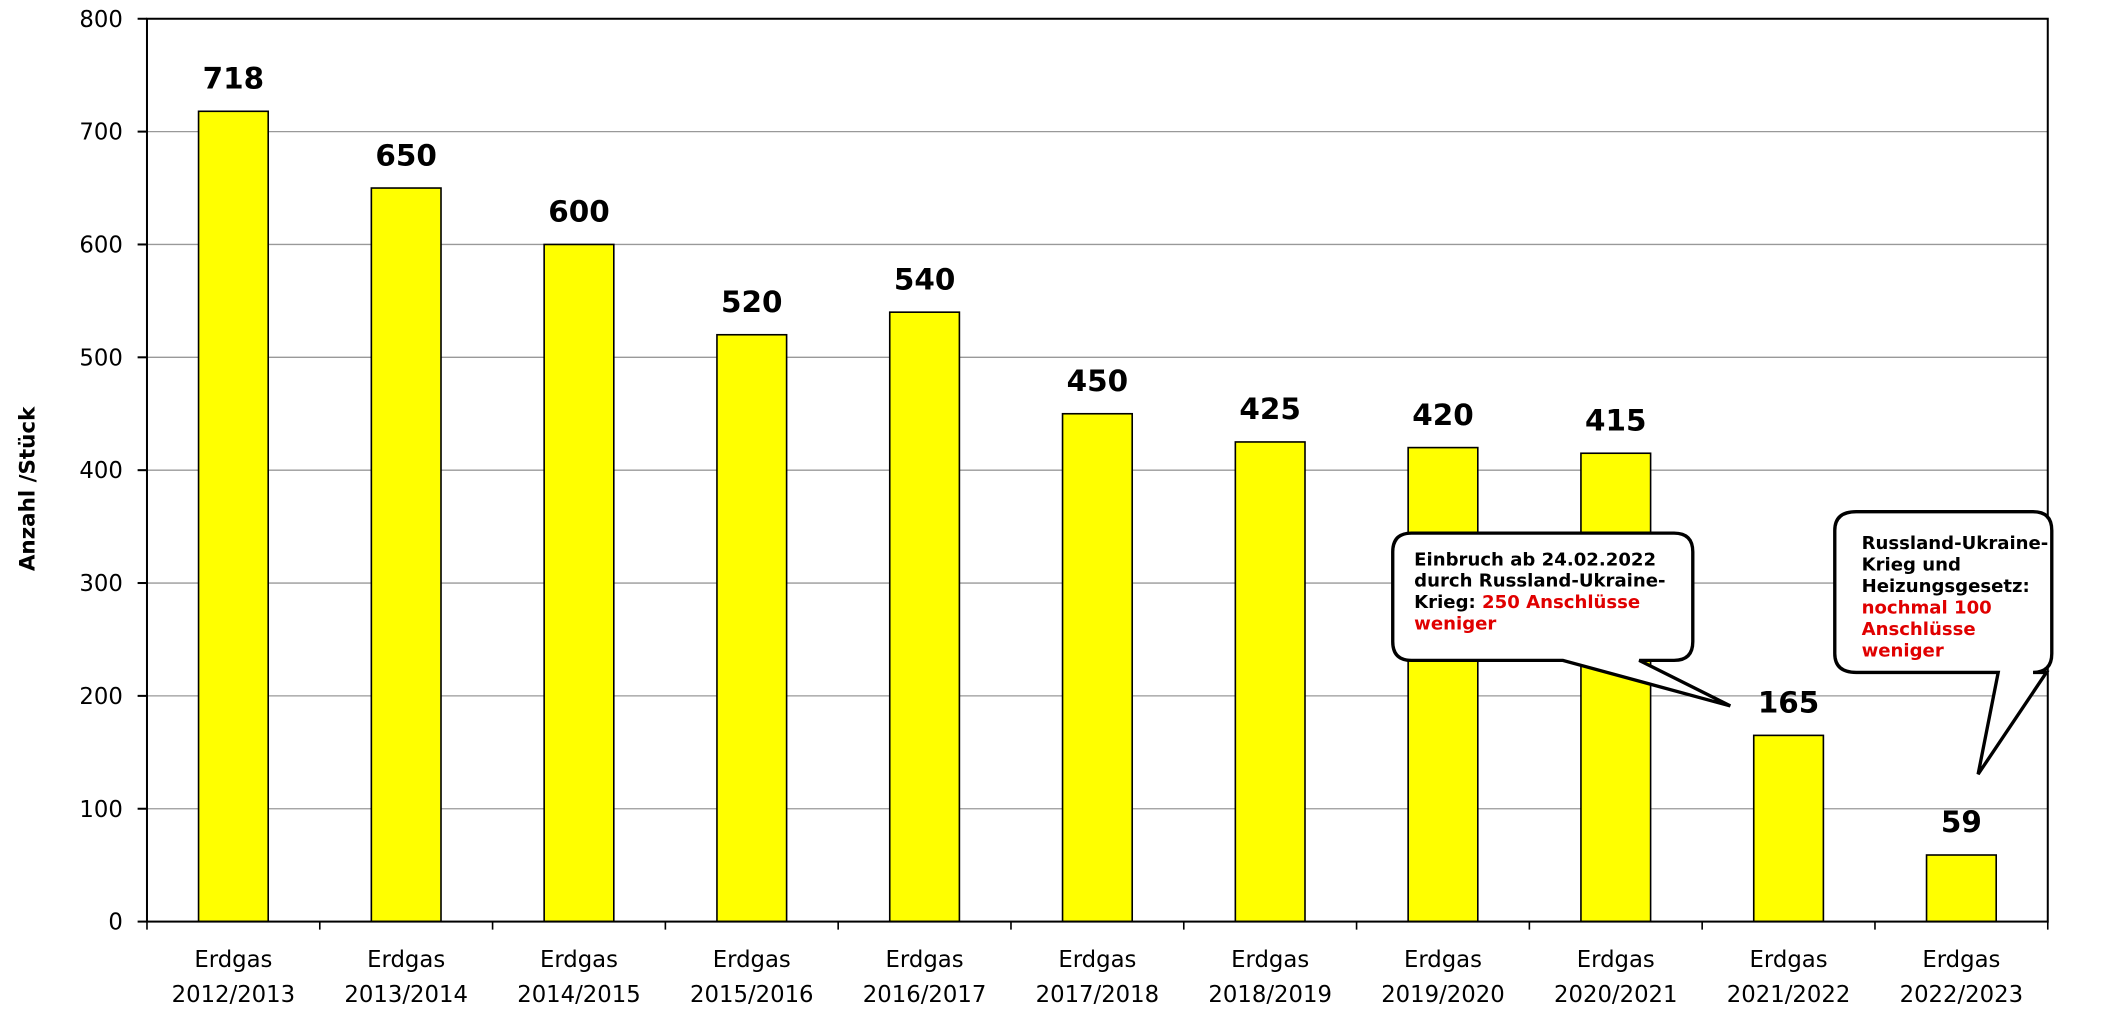 Image resolution: width=2105 pixels, height=1010 pixels. What do you see at coordinates (1616, 995) in the screenshot?
I see `x-tick-label-line: 2020/2021` at bounding box center [1616, 995].